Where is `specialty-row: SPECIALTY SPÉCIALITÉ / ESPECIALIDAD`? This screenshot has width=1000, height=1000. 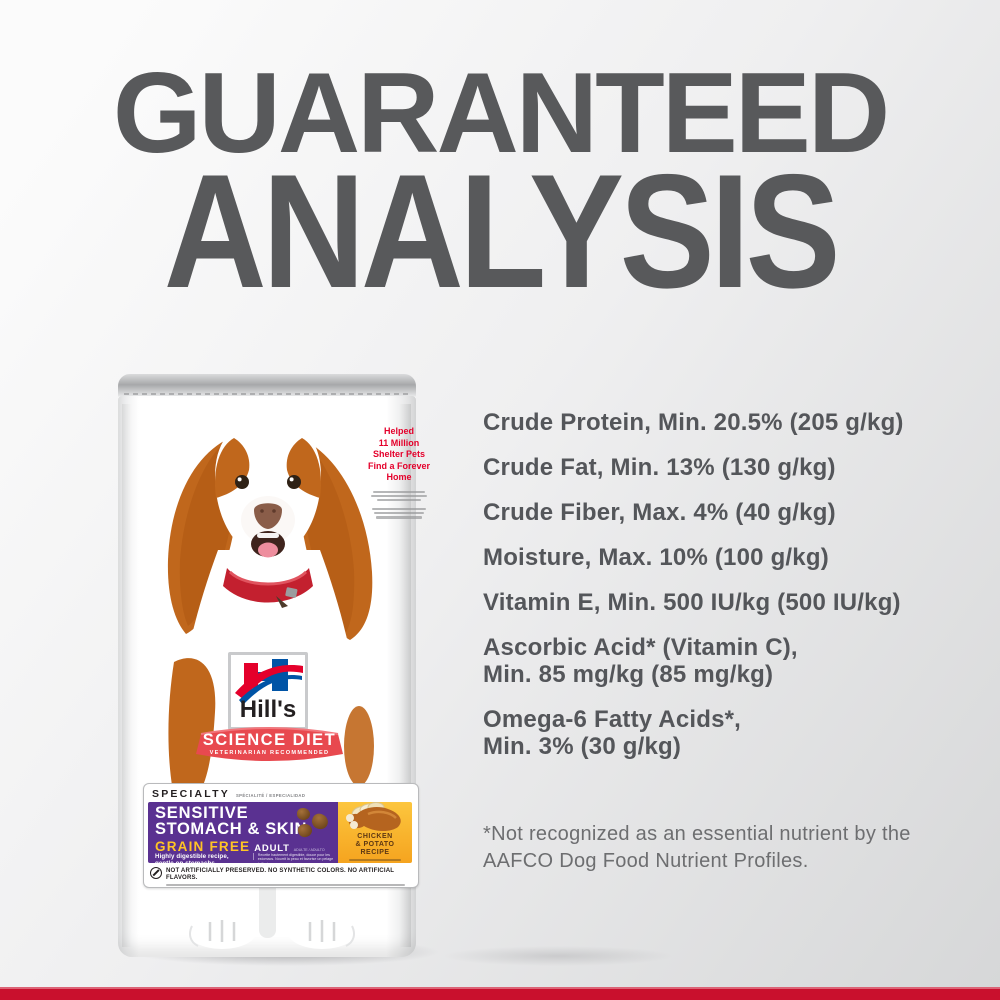 specialty-row: SPECIALTY SPÉCIALITÉ / ESPECIALIDAD is located at coordinates (228, 794).